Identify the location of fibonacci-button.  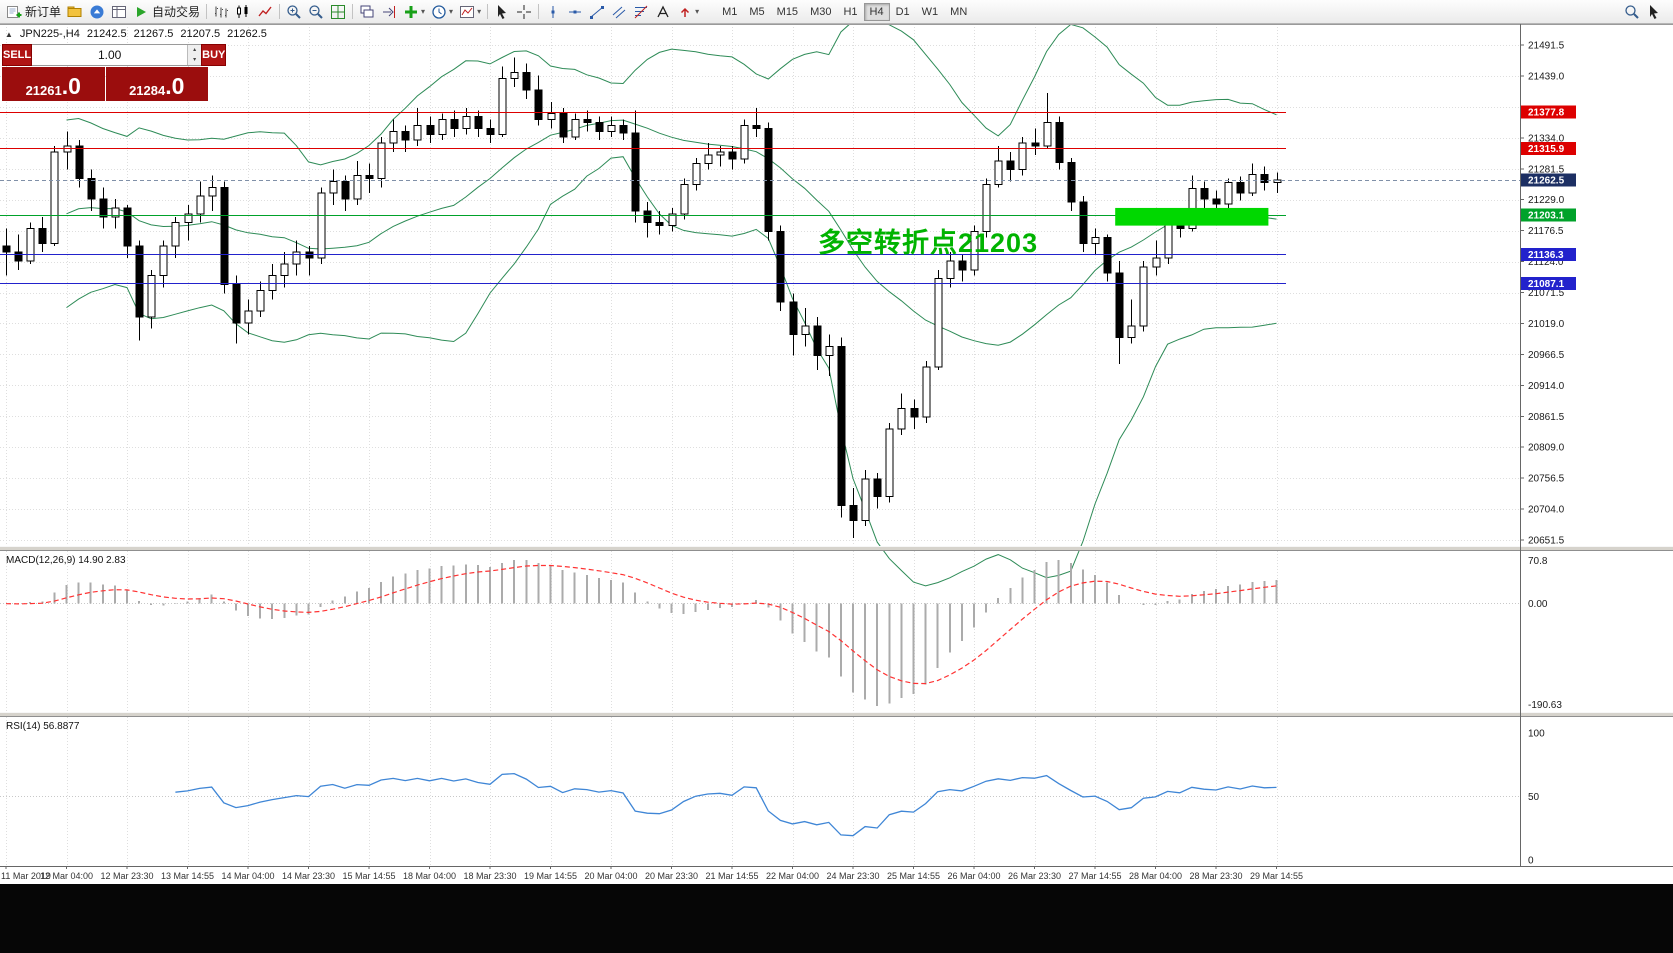
(641, 12).